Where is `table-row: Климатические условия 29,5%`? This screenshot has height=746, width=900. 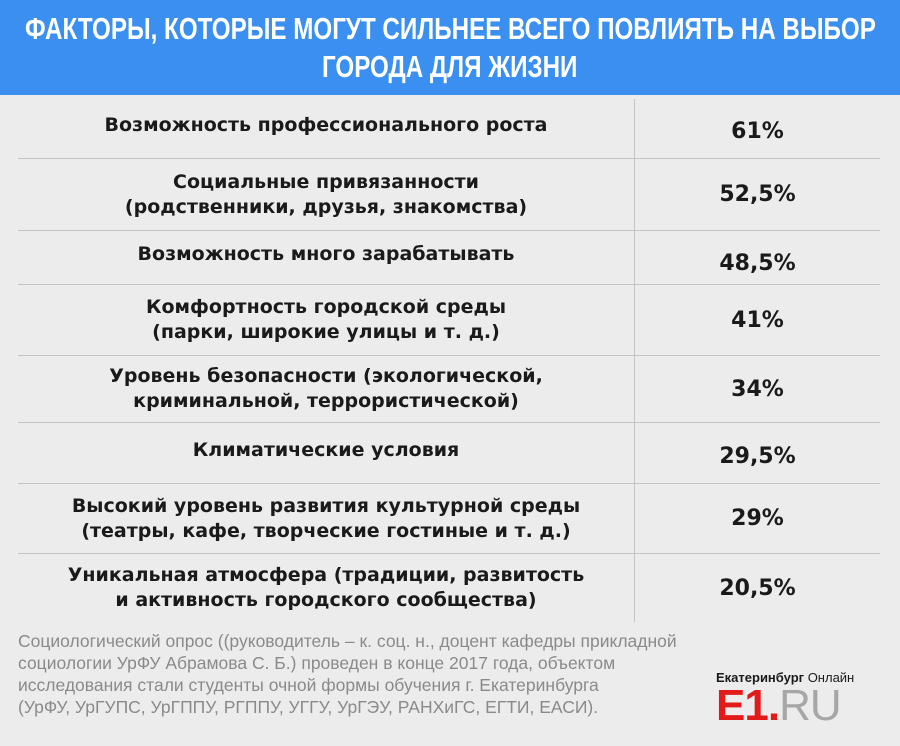 table-row: Климатические условия 29,5% is located at coordinates (449, 453).